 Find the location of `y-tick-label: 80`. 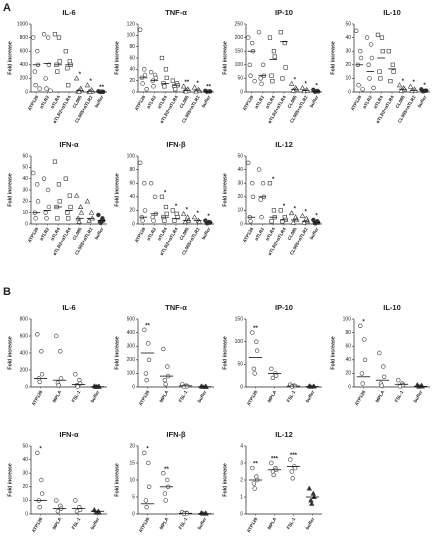

y-tick-label: 80 is located at coordinates (132, 170).